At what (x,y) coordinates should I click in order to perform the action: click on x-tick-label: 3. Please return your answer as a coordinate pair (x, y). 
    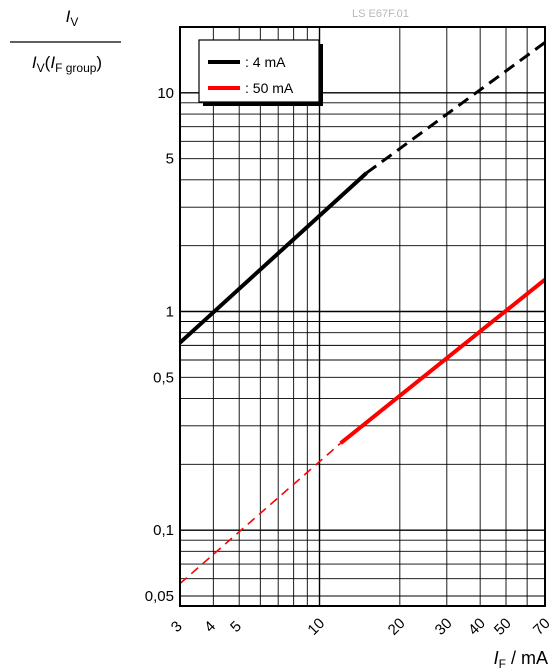
    Looking at the image, I should click on (177, 627).